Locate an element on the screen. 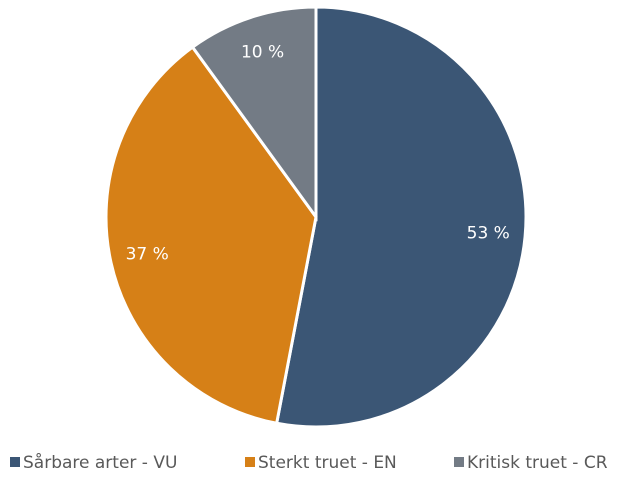 This screenshot has height=492, width=633. legend-label: Kritisk truet - CR is located at coordinates (537, 463).